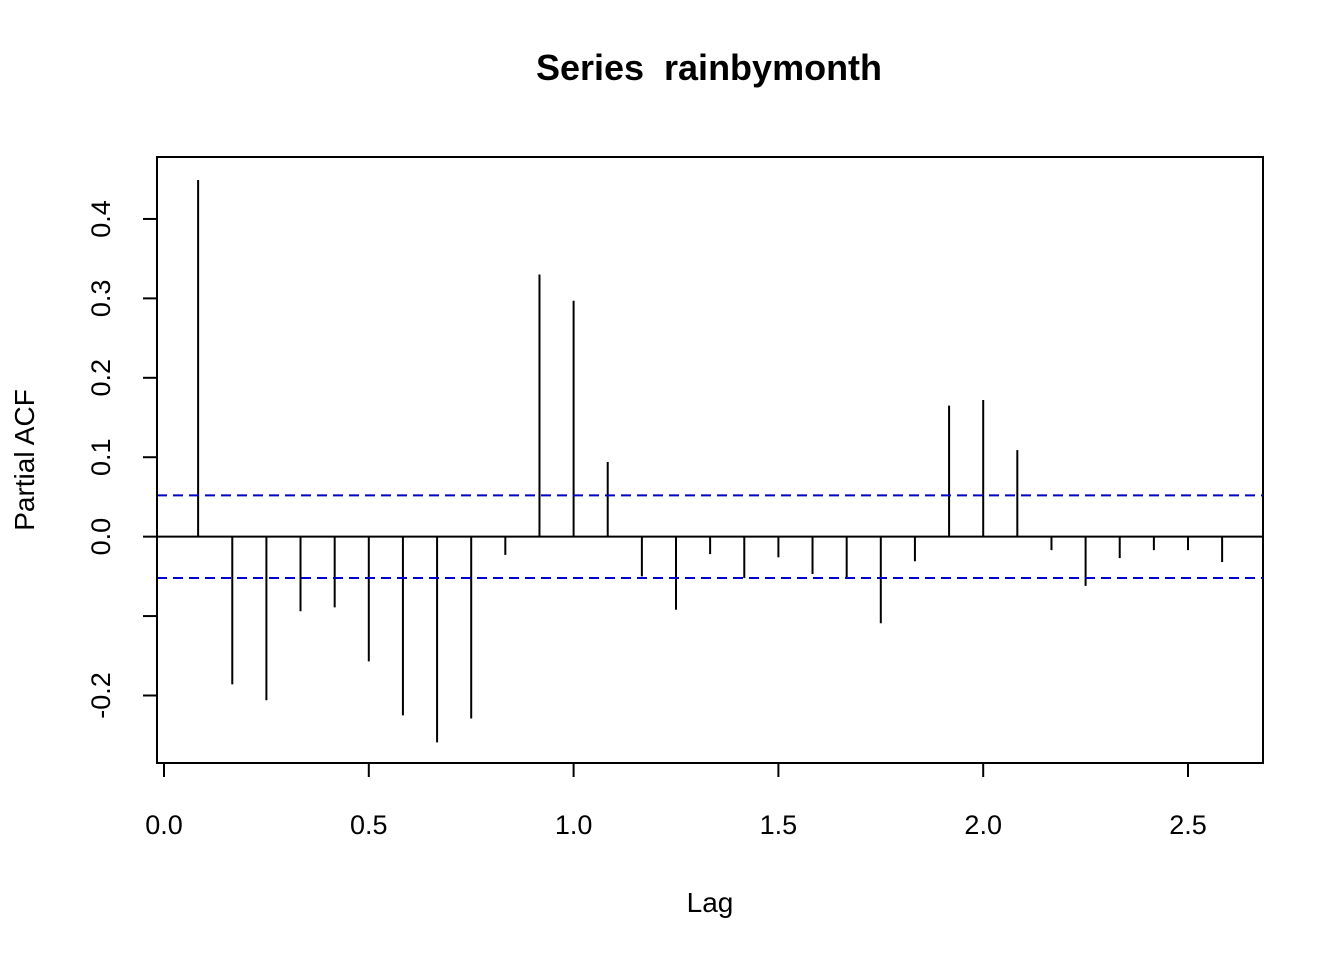 The width and height of the screenshot is (1344, 960). What do you see at coordinates (983, 825) in the screenshot?
I see `x-tick-label: 2.0` at bounding box center [983, 825].